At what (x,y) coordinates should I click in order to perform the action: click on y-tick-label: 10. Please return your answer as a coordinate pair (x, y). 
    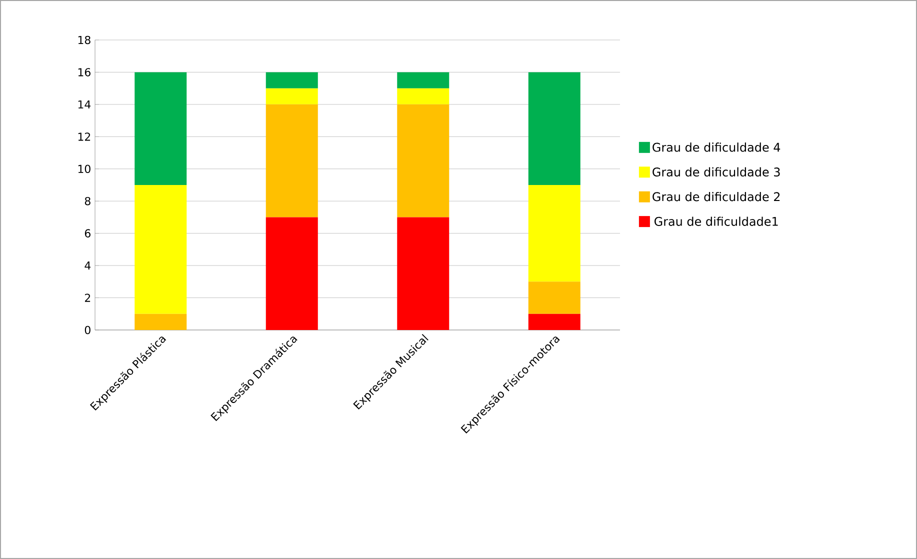
    Looking at the image, I should click on (84, 169).